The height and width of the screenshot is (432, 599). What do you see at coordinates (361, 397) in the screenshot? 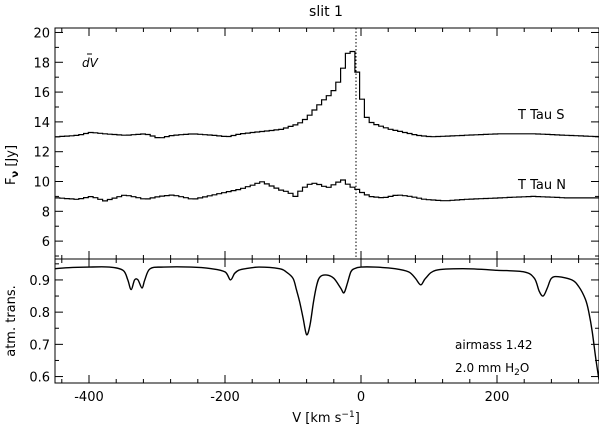
I see `x-tick-label: 0` at bounding box center [361, 397].